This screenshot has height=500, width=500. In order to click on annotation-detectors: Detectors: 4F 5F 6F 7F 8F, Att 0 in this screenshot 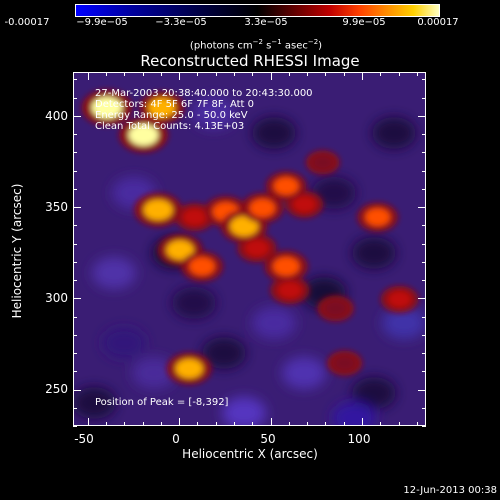, I will do `click(175, 104)`.